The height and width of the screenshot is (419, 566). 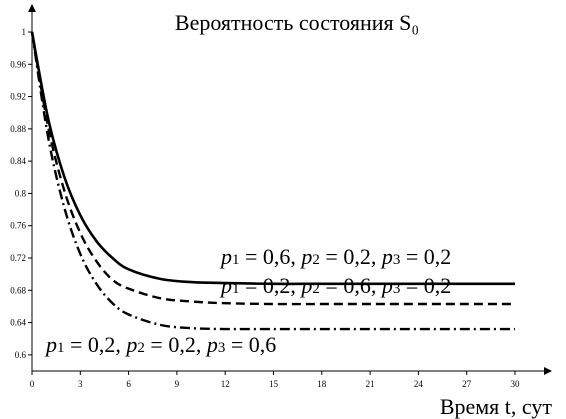 I want to click on y-ticks: 0.6 0.64 0.68 0.72 0.76 0.8 0.84 0.88 0.92 0.96 1, so click(x=21, y=193).